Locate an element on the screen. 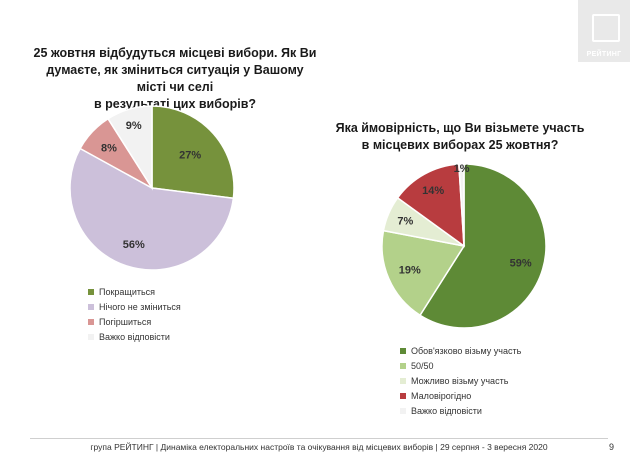 The image size is (638, 456). chart2-pie: 59% 19% 7% 14% 1% is located at coordinates (464, 246).